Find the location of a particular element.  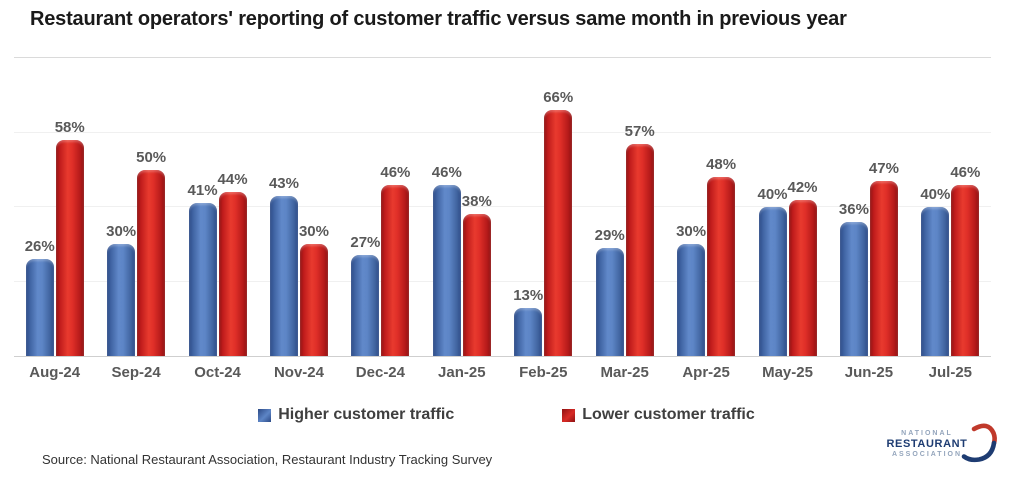

bar-lower-oct-24: 44% is located at coordinates (233, 263).